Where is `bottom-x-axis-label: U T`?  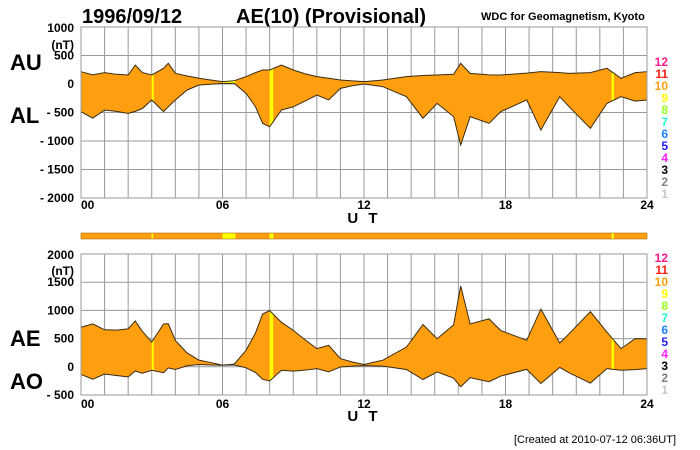 bottom-x-axis-label: U T is located at coordinates (363, 416).